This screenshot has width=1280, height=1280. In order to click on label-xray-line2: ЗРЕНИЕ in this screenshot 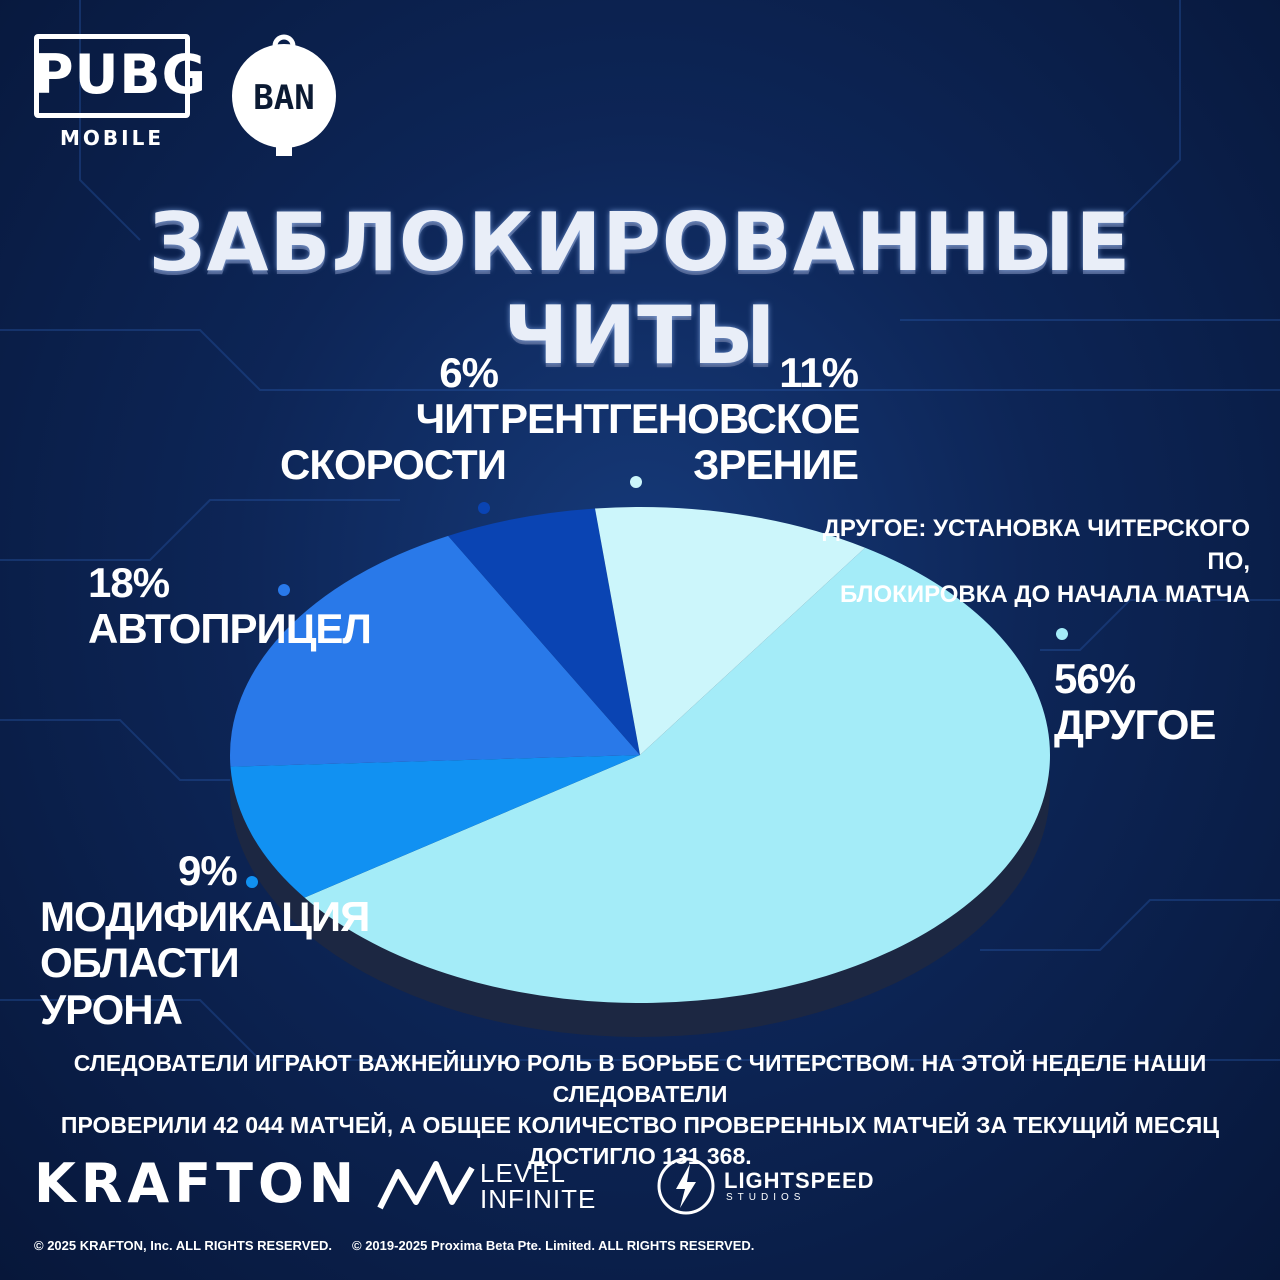, I will do `click(776, 465)`.